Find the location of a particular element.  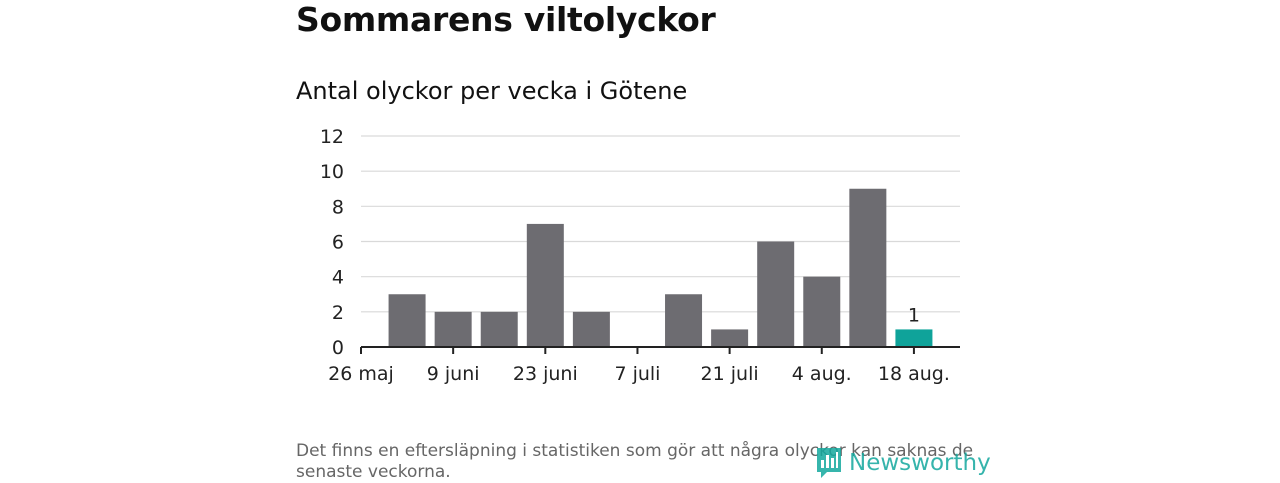

y-tick-label: 6 is located at coordinates (338, 243).